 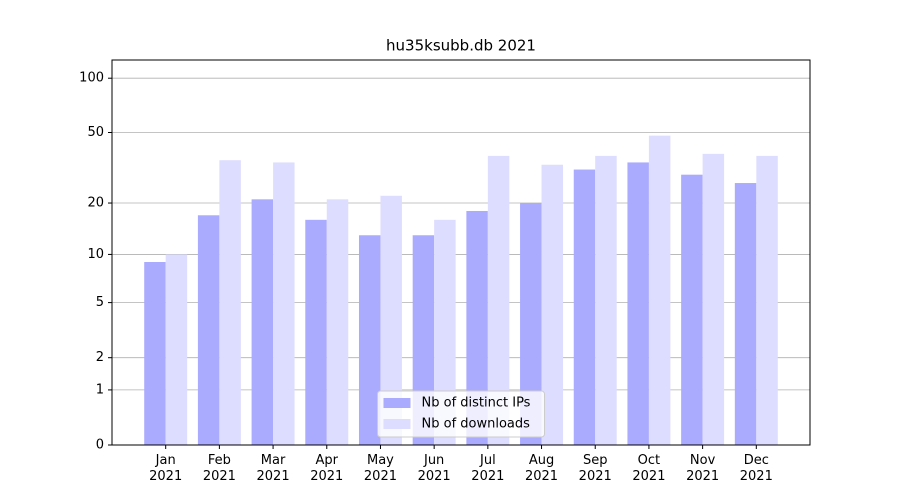 I want to click on x-tick-label: Jul 2021, so click(x=488, y=468).